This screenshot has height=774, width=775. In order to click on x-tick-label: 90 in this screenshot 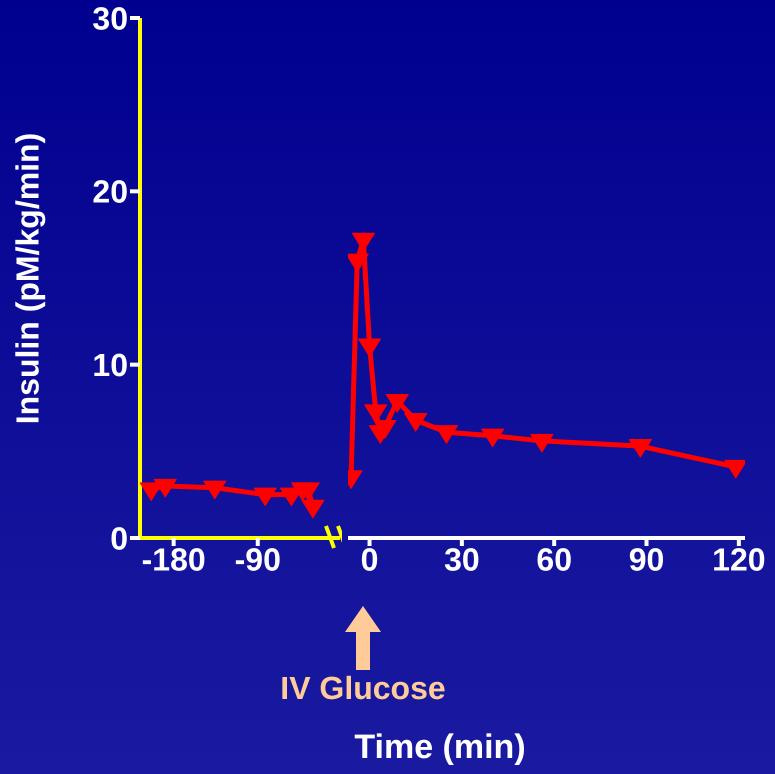, I will do `click(646, 560)`.